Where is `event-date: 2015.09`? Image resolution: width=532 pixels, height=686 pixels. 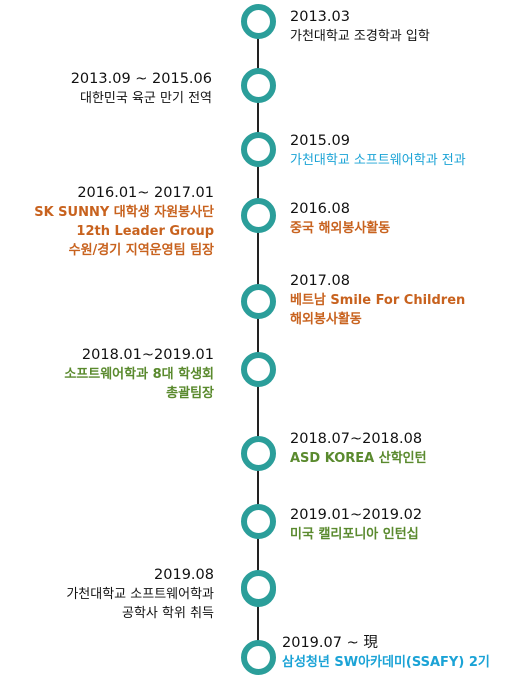
event-date: 2015.09 is located at coordinates (320, 141).